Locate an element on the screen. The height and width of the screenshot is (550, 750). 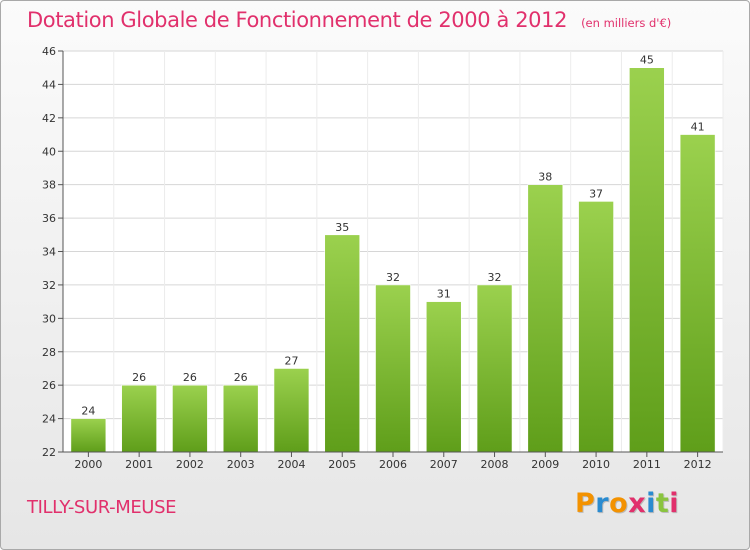
logo-letter: x is located at coordinates (637, 503).